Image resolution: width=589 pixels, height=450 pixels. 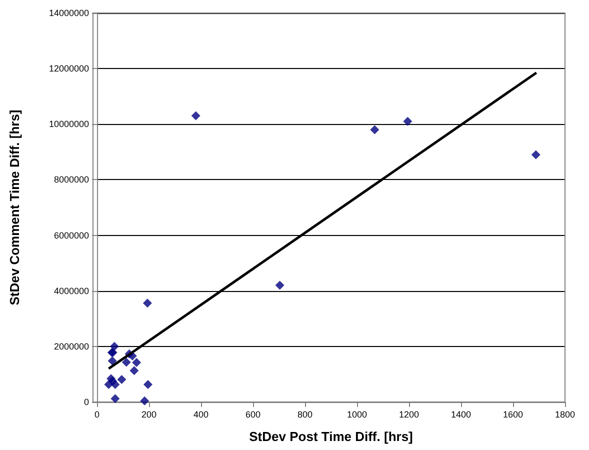 What do you see at coordinates (68, 69) in the screenshot?
I see `y-tick-label: 12000000` at bounding box center [68, 69].